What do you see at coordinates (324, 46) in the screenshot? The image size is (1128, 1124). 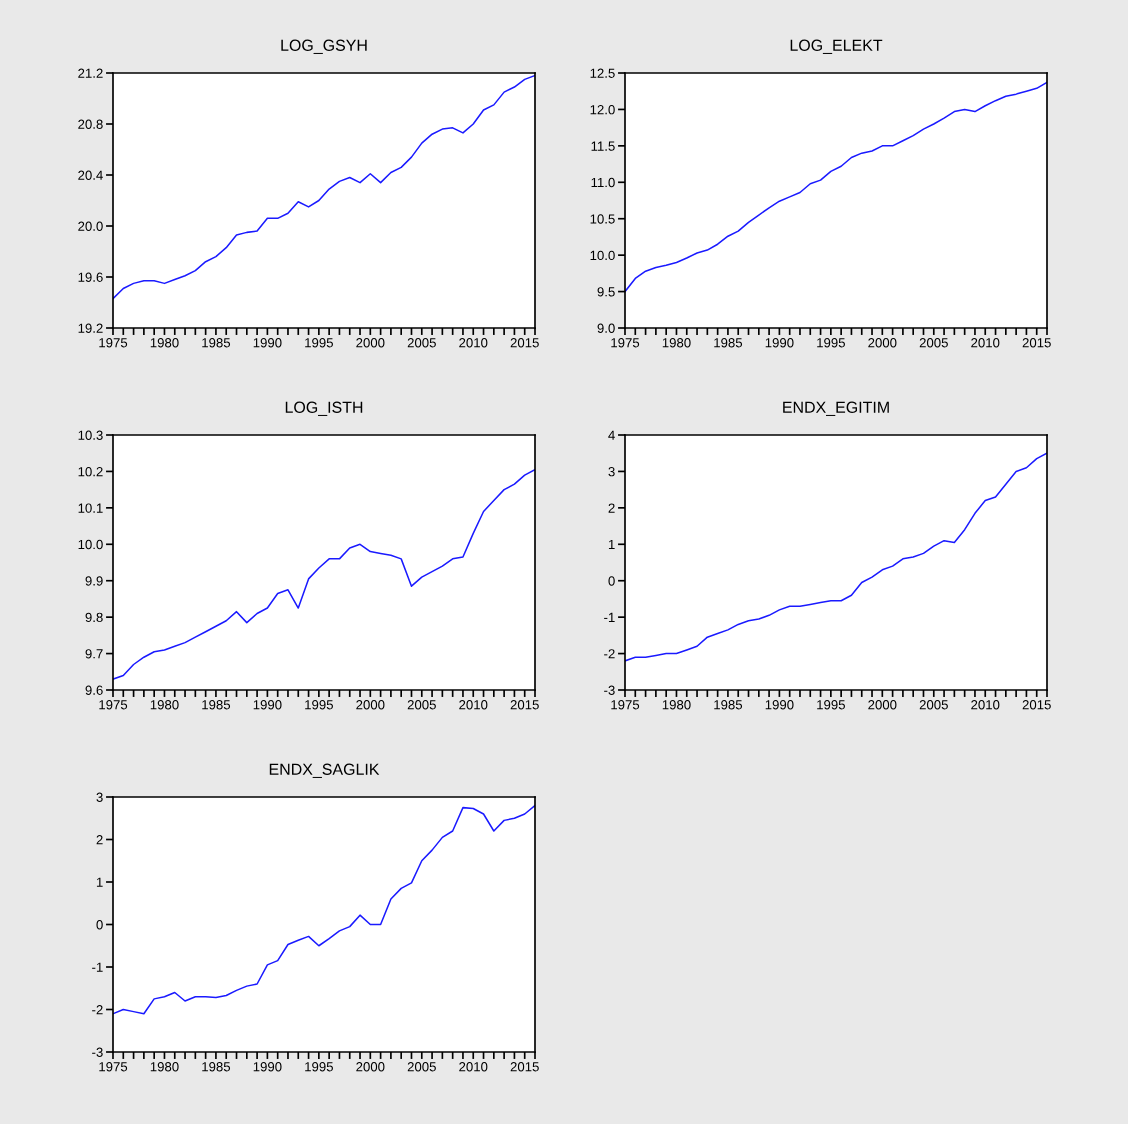 I see `chart-title: LOG_GSYH` at bounding box center [324, 46].